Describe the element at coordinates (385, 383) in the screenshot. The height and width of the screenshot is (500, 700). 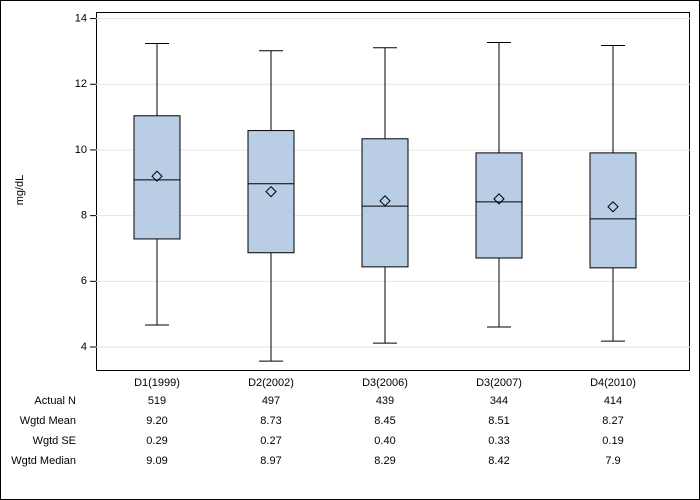
I see `x-tick-label: D3(2006)` at that location.